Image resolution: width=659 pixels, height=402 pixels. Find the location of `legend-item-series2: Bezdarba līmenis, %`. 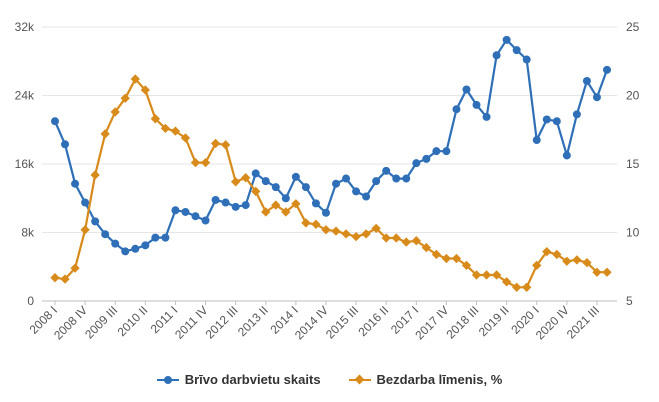

legend-item-series2: Bezdarba līmenis, % is located at coordinates (425, 379).